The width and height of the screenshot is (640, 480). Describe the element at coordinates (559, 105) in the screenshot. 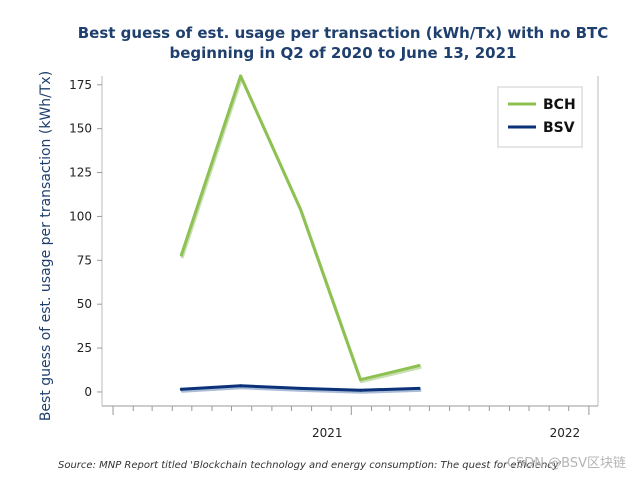

I see `legend-label-bch: BCH` at that location.